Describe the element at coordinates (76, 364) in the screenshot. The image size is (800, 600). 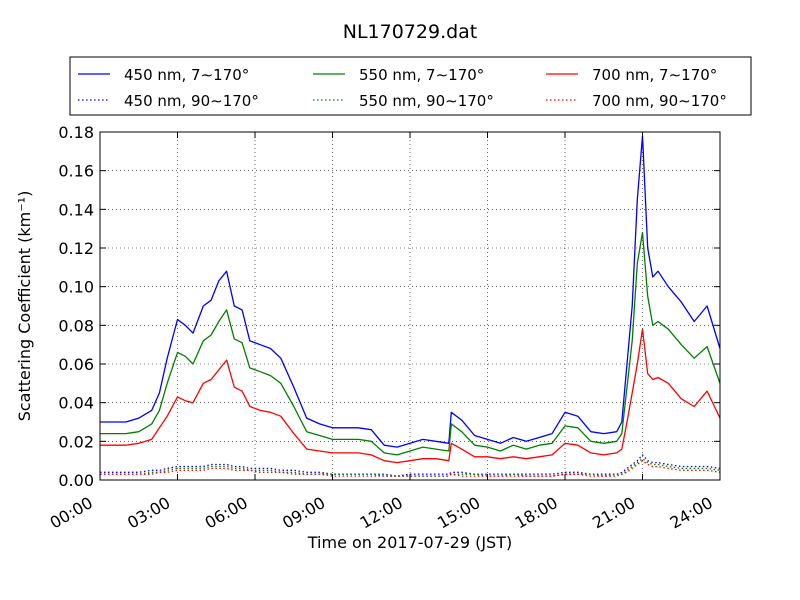
I see `y-tick-label: 0.06` at that location.